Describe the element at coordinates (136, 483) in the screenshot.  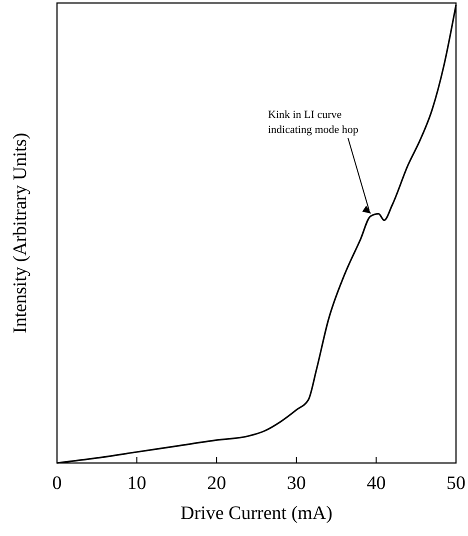
I see `x-tick-label: 10` at that location.